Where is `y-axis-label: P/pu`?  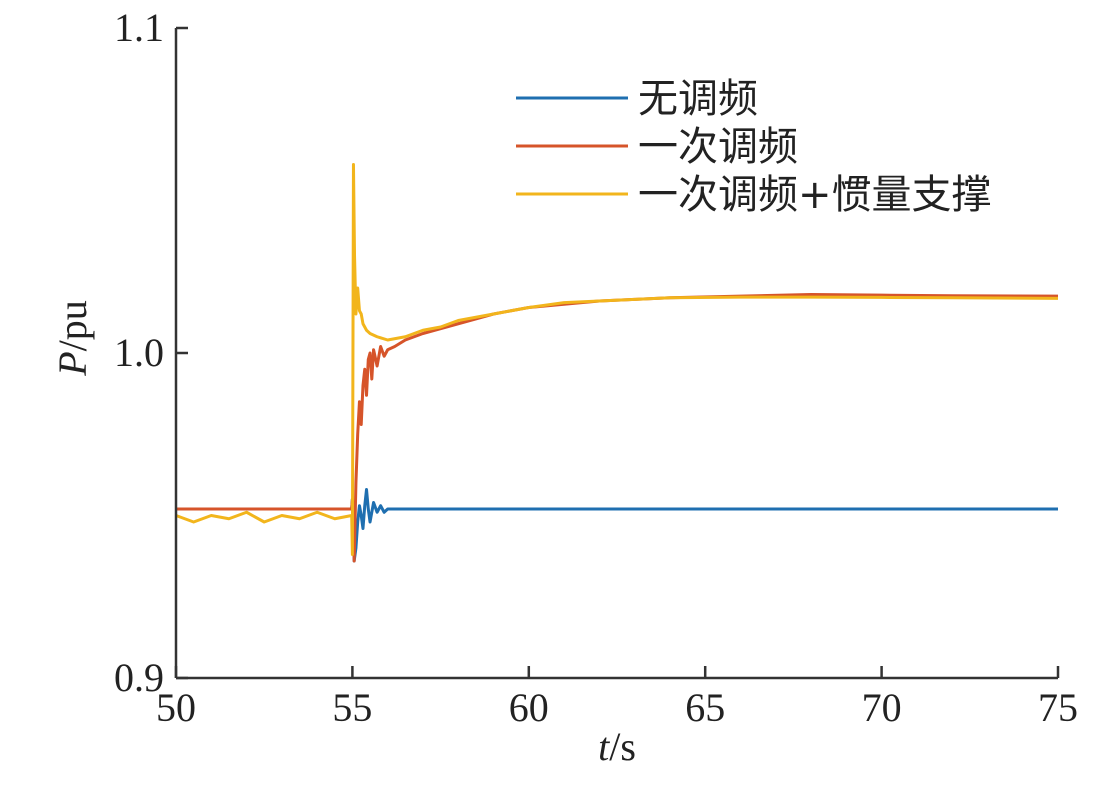
y-axis-label: P/pu is located at coordinates (72, 338).